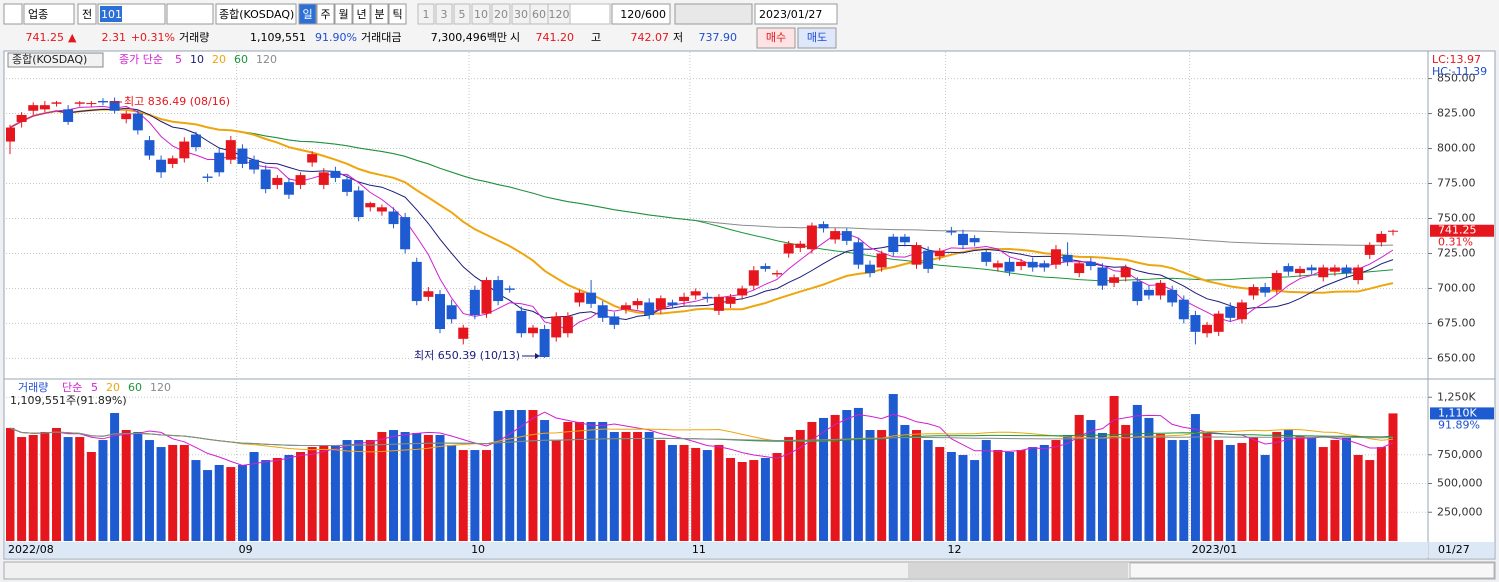  I want to click on minute-label: 120, so click(559, 14).